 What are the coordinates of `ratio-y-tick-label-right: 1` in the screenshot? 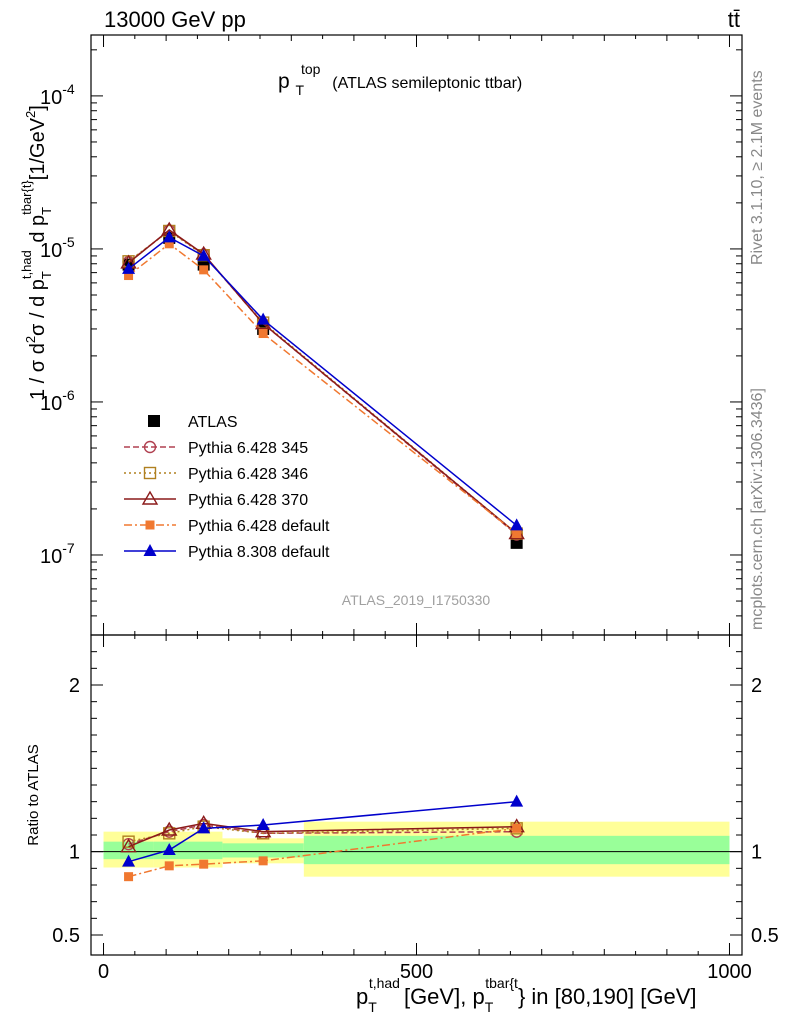 It's located at (756, 853).